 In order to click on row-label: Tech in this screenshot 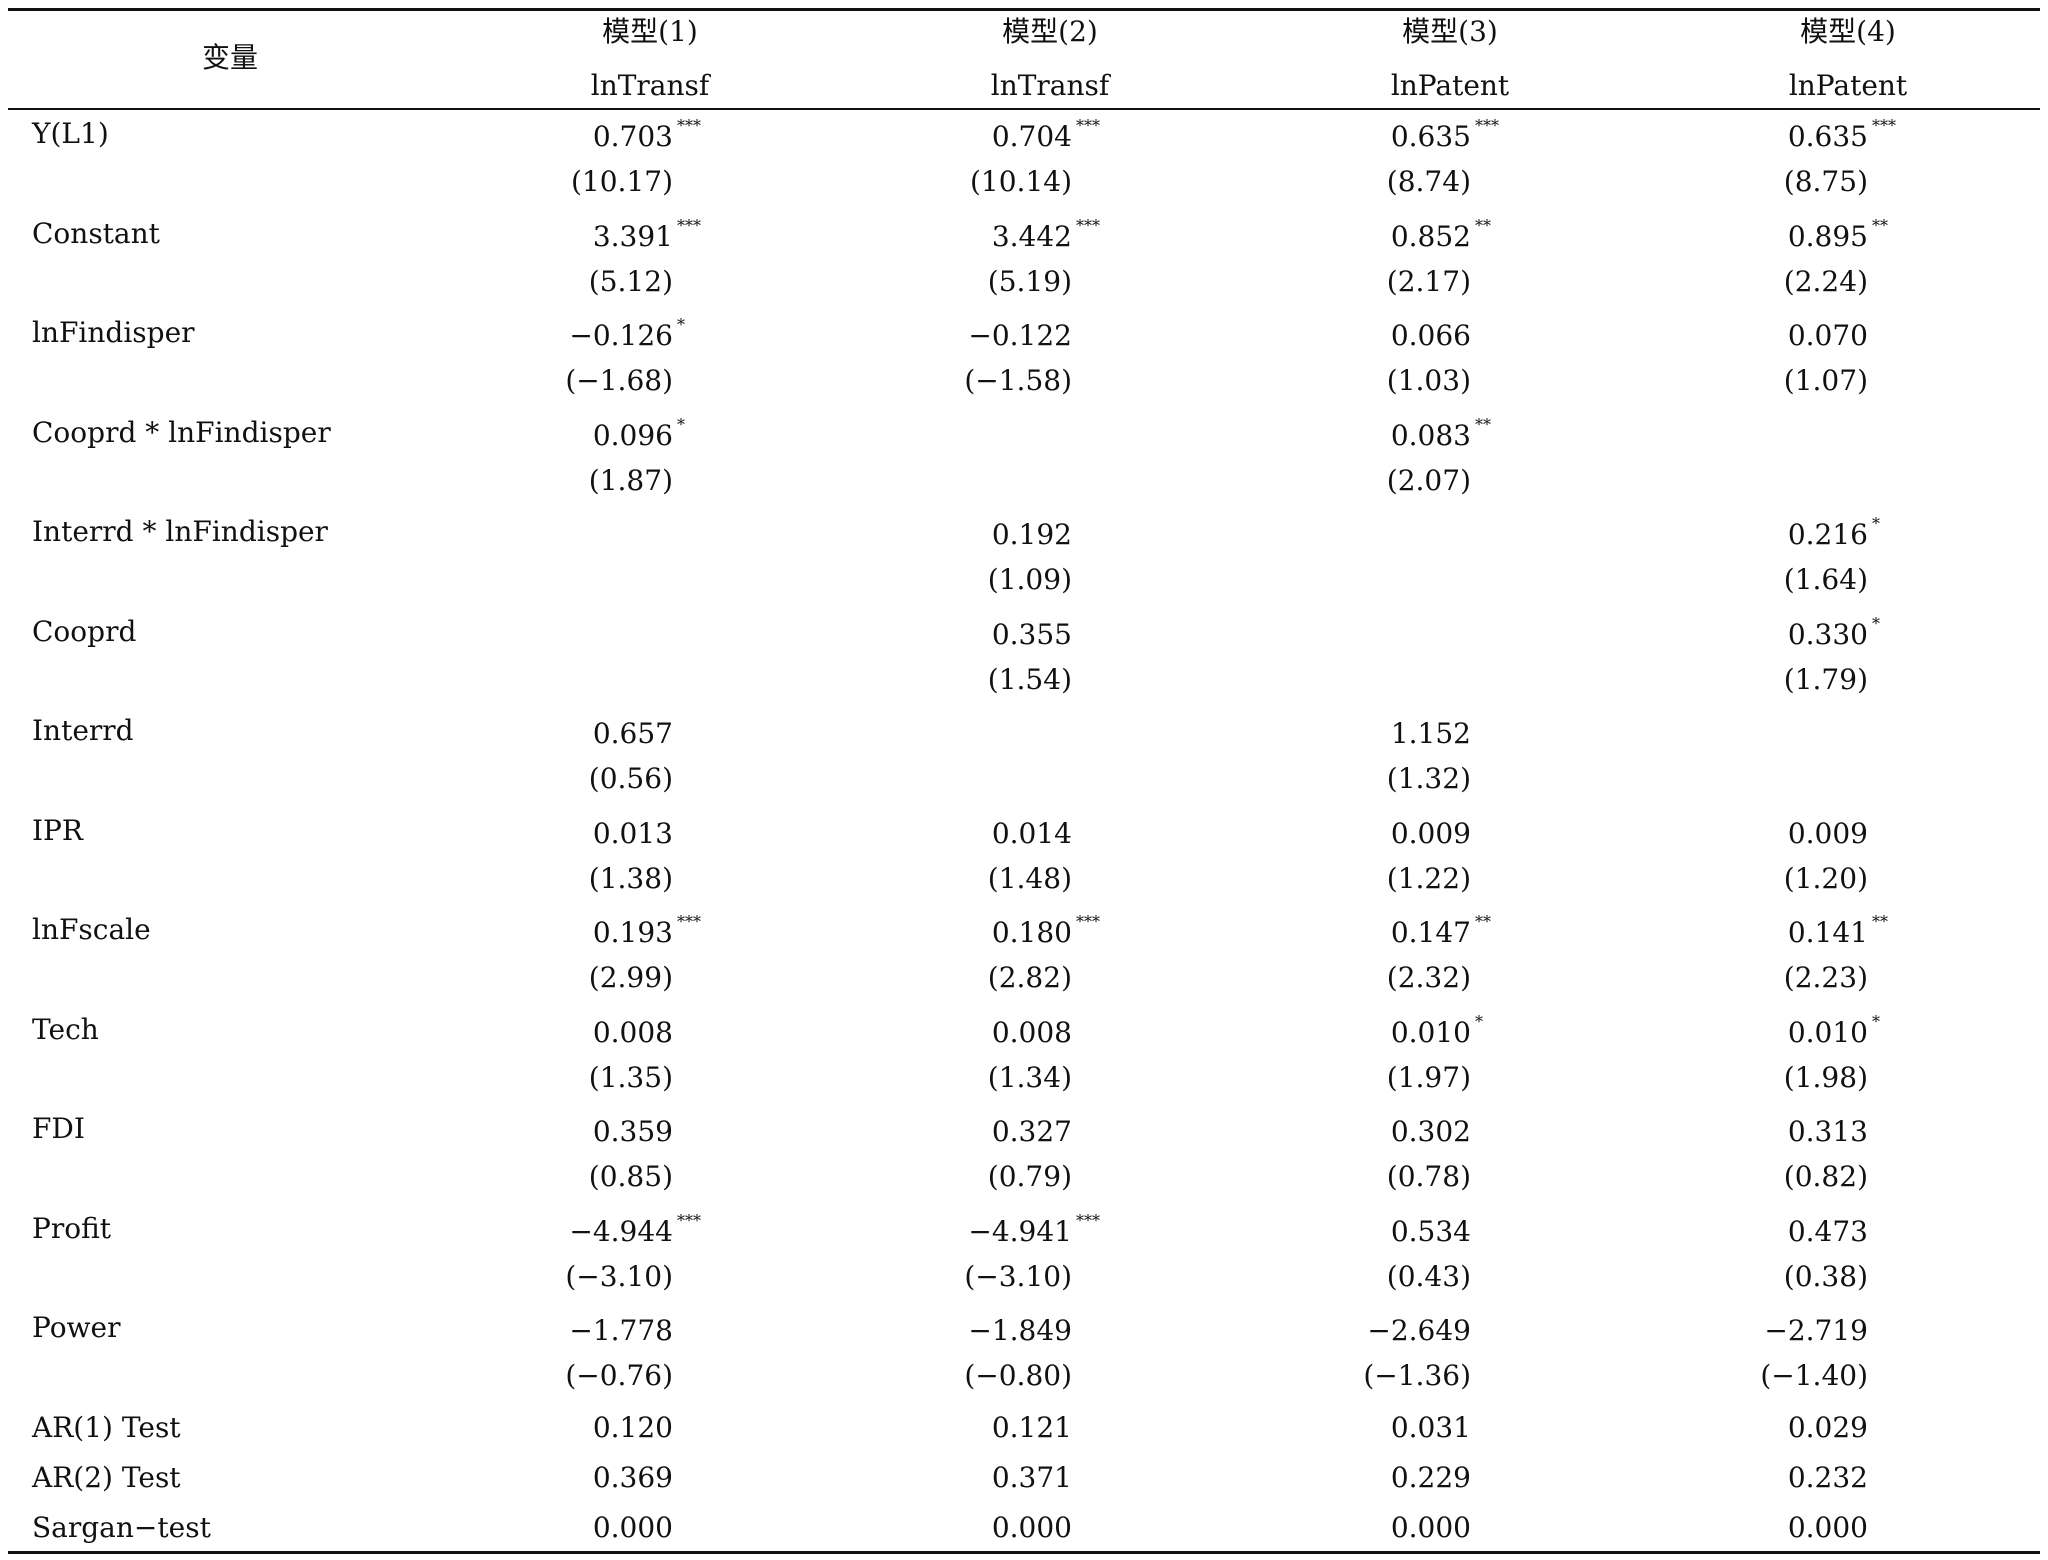, I will do `click(65, 1029)`.